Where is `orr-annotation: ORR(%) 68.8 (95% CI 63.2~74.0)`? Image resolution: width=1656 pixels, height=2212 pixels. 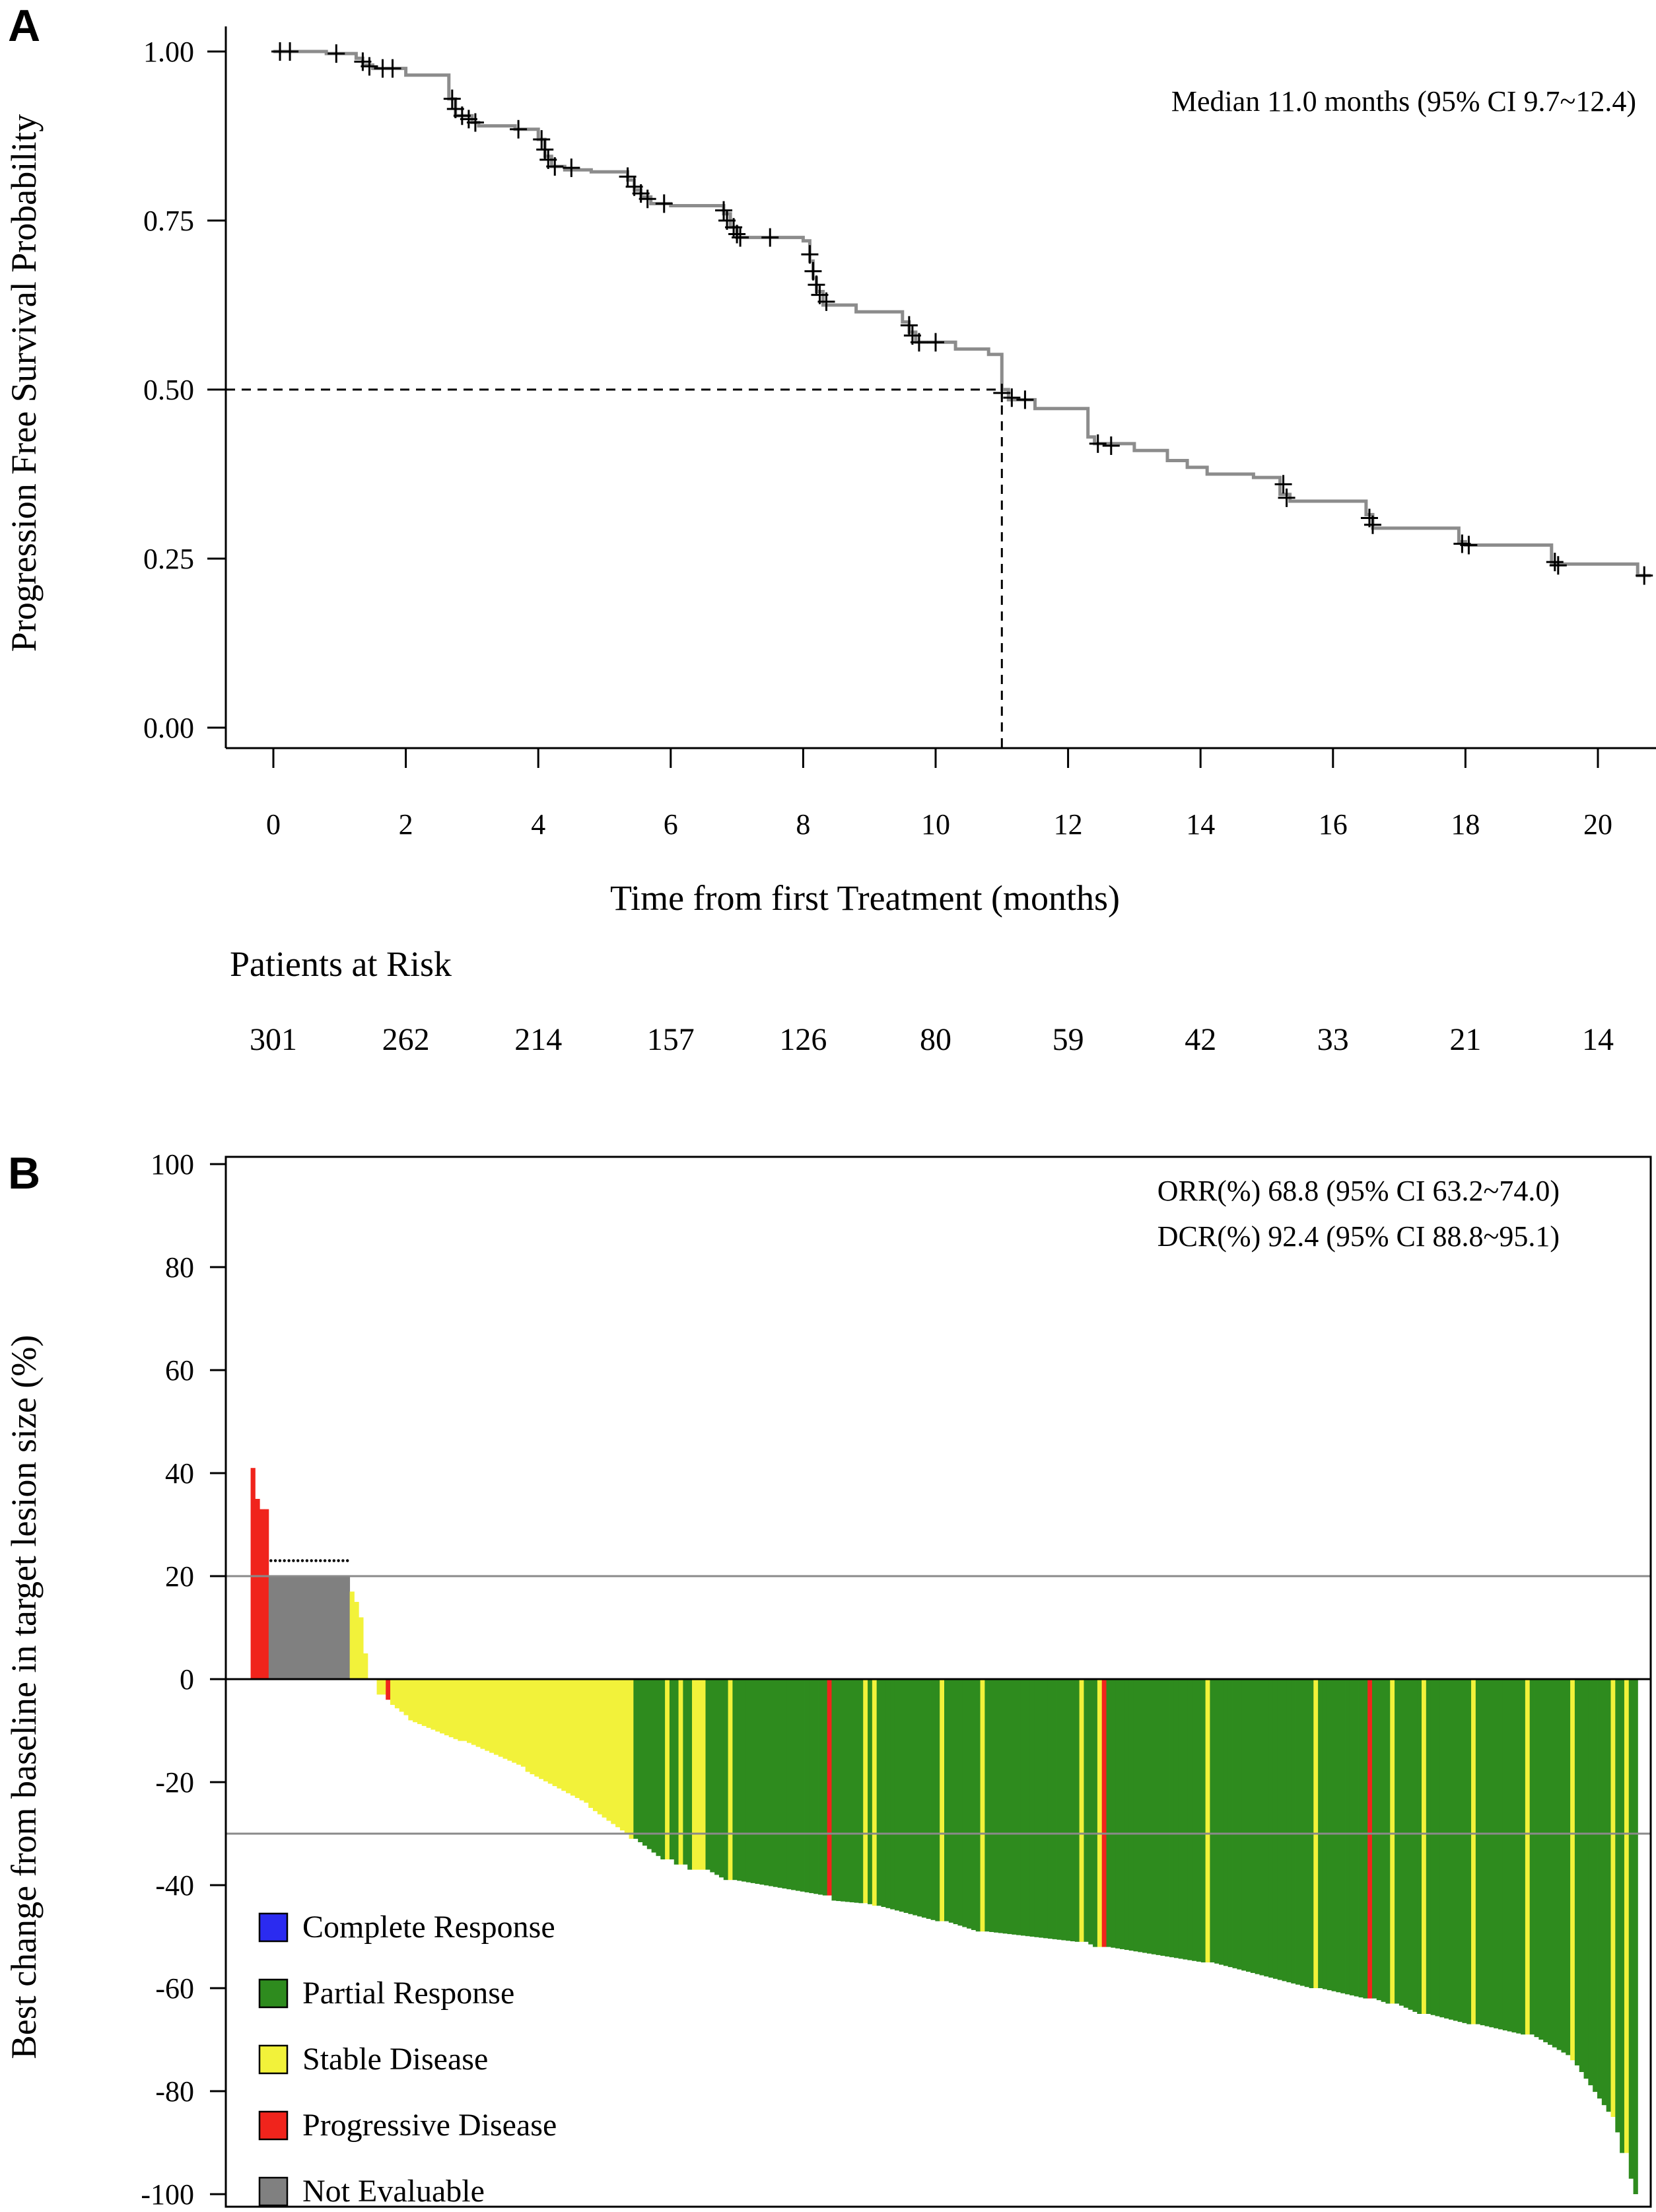
orr-annotation: ORR(%) 68.8 (95% CI 63.2~74.0) is located at coordinates (1358, 1191).